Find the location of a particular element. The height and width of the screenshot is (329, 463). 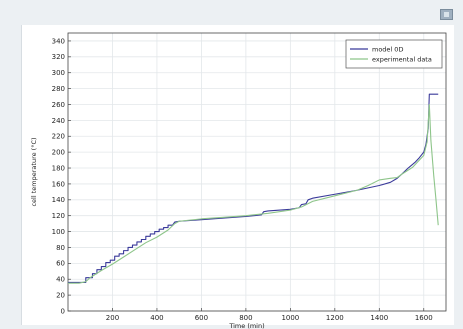

legend-entry-label: model 0D is located at coordinates (387, 49).